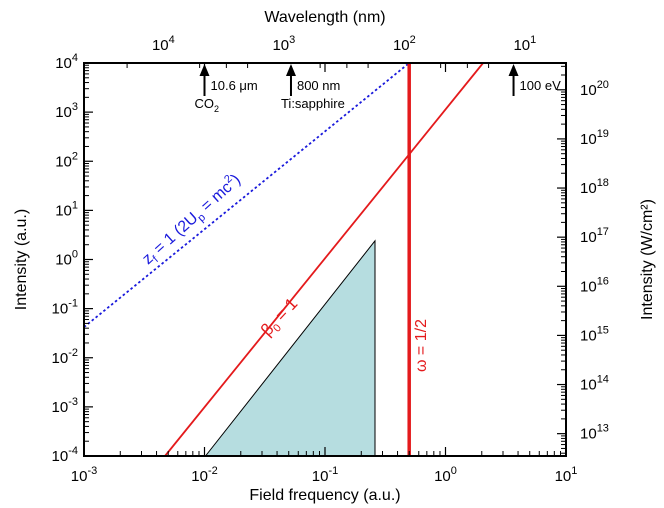 The image size is (664, 508). What do you see at coordinates (66, 111) in the screenshot?
I see `y-tick-label: 10³` at bounding box center [66, 111].